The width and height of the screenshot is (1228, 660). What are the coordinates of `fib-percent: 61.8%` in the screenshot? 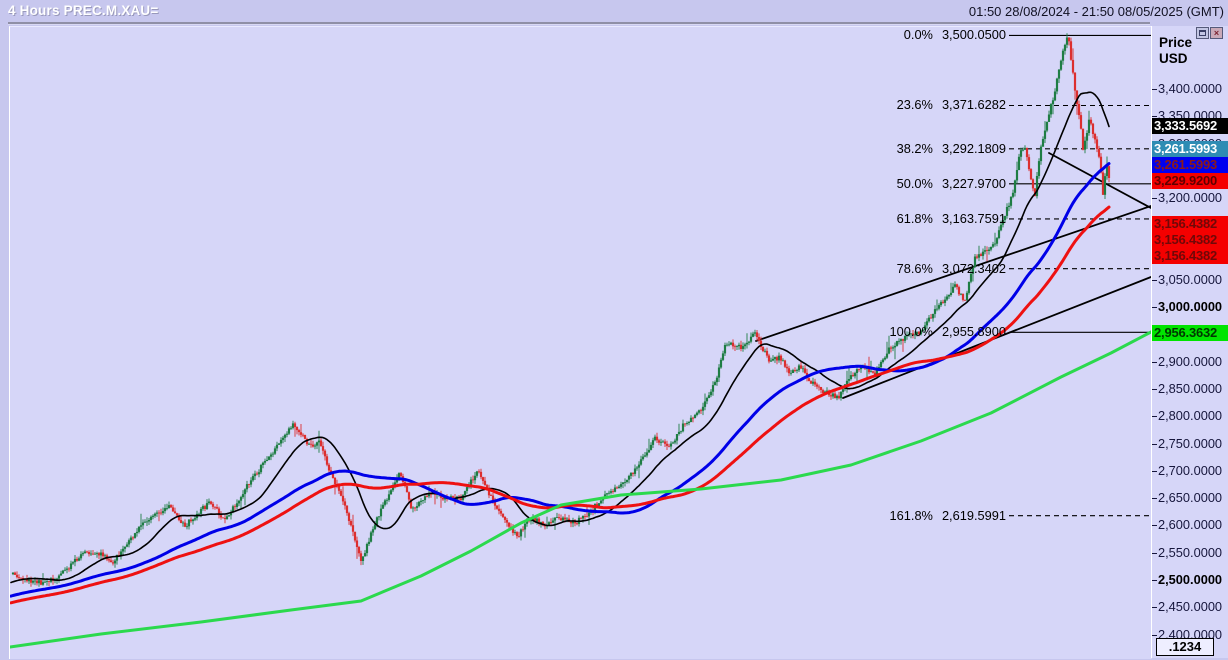 It's located at (914, 218).